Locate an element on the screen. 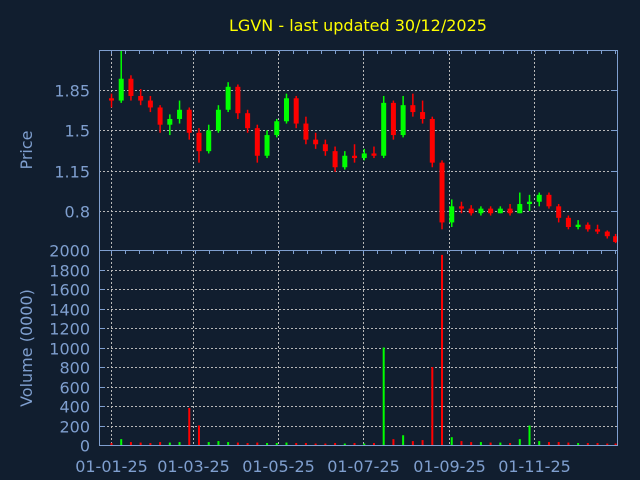  volume-tick-label: 1200 is located at coordinates (69, 329).